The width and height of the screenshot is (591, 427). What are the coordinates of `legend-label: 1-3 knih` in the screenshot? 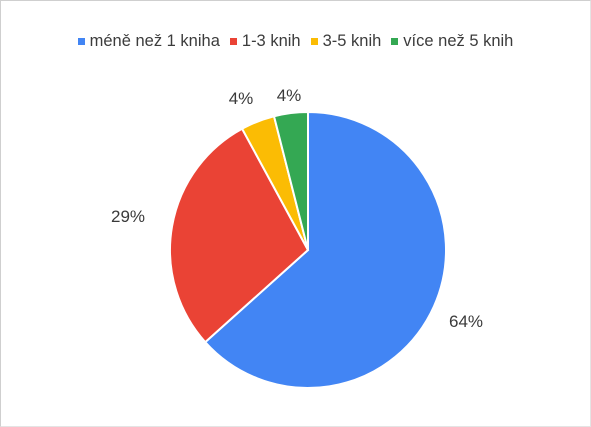 It's located at (271, 41).